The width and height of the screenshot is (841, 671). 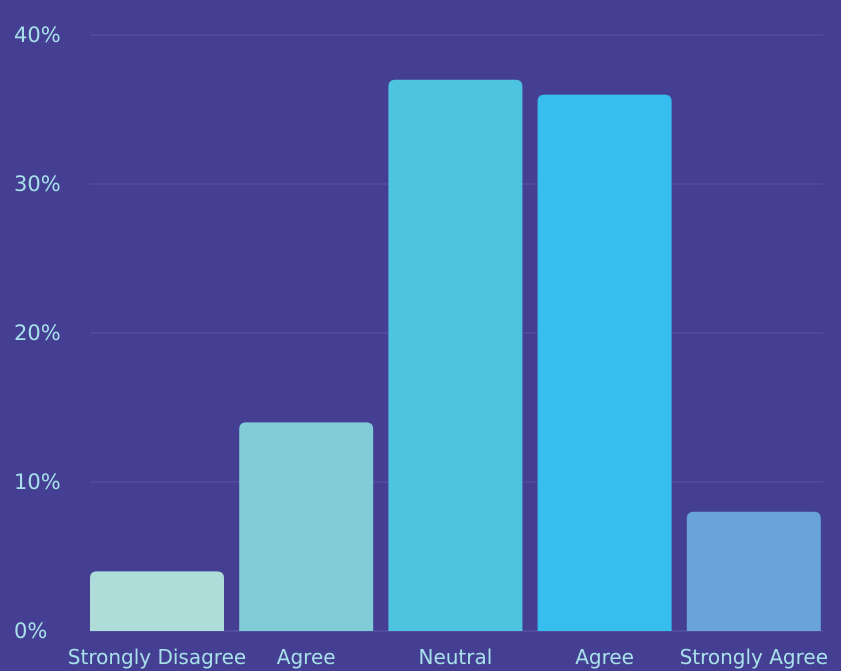 I want to click on x-category-label: Strongly Disagree, so click(x=157, y=657).